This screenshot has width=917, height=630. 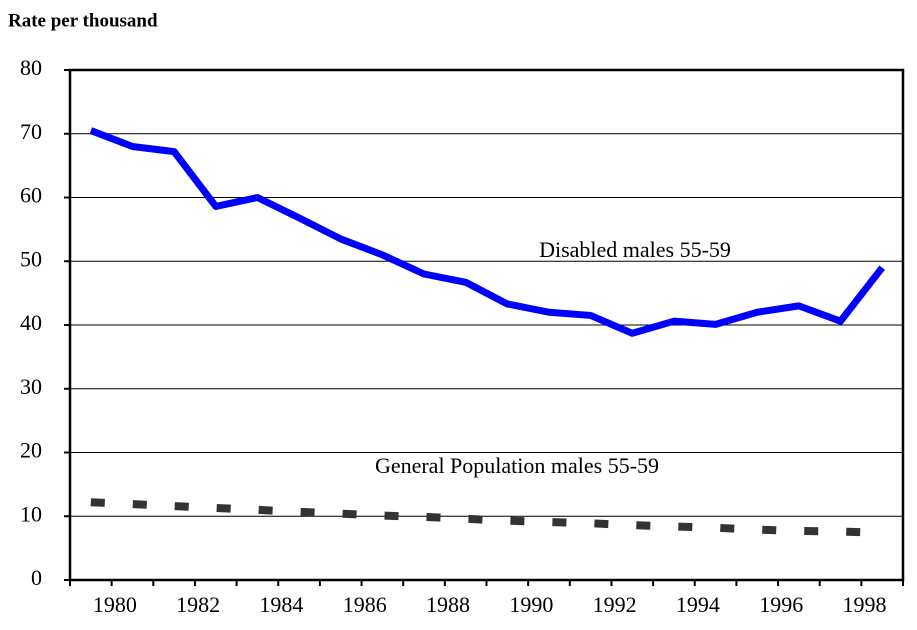 What do you see at coordinates (36, 577) in the screenshot?
I see `y-tick-label: 0` at bounding box center [36, 577].